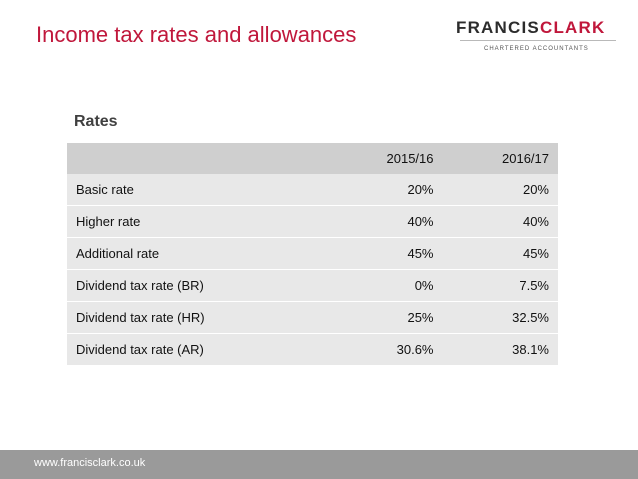  I want to click on table-row: Dividend tax rate (HR) 25% 32.5%, so click(312, 317).